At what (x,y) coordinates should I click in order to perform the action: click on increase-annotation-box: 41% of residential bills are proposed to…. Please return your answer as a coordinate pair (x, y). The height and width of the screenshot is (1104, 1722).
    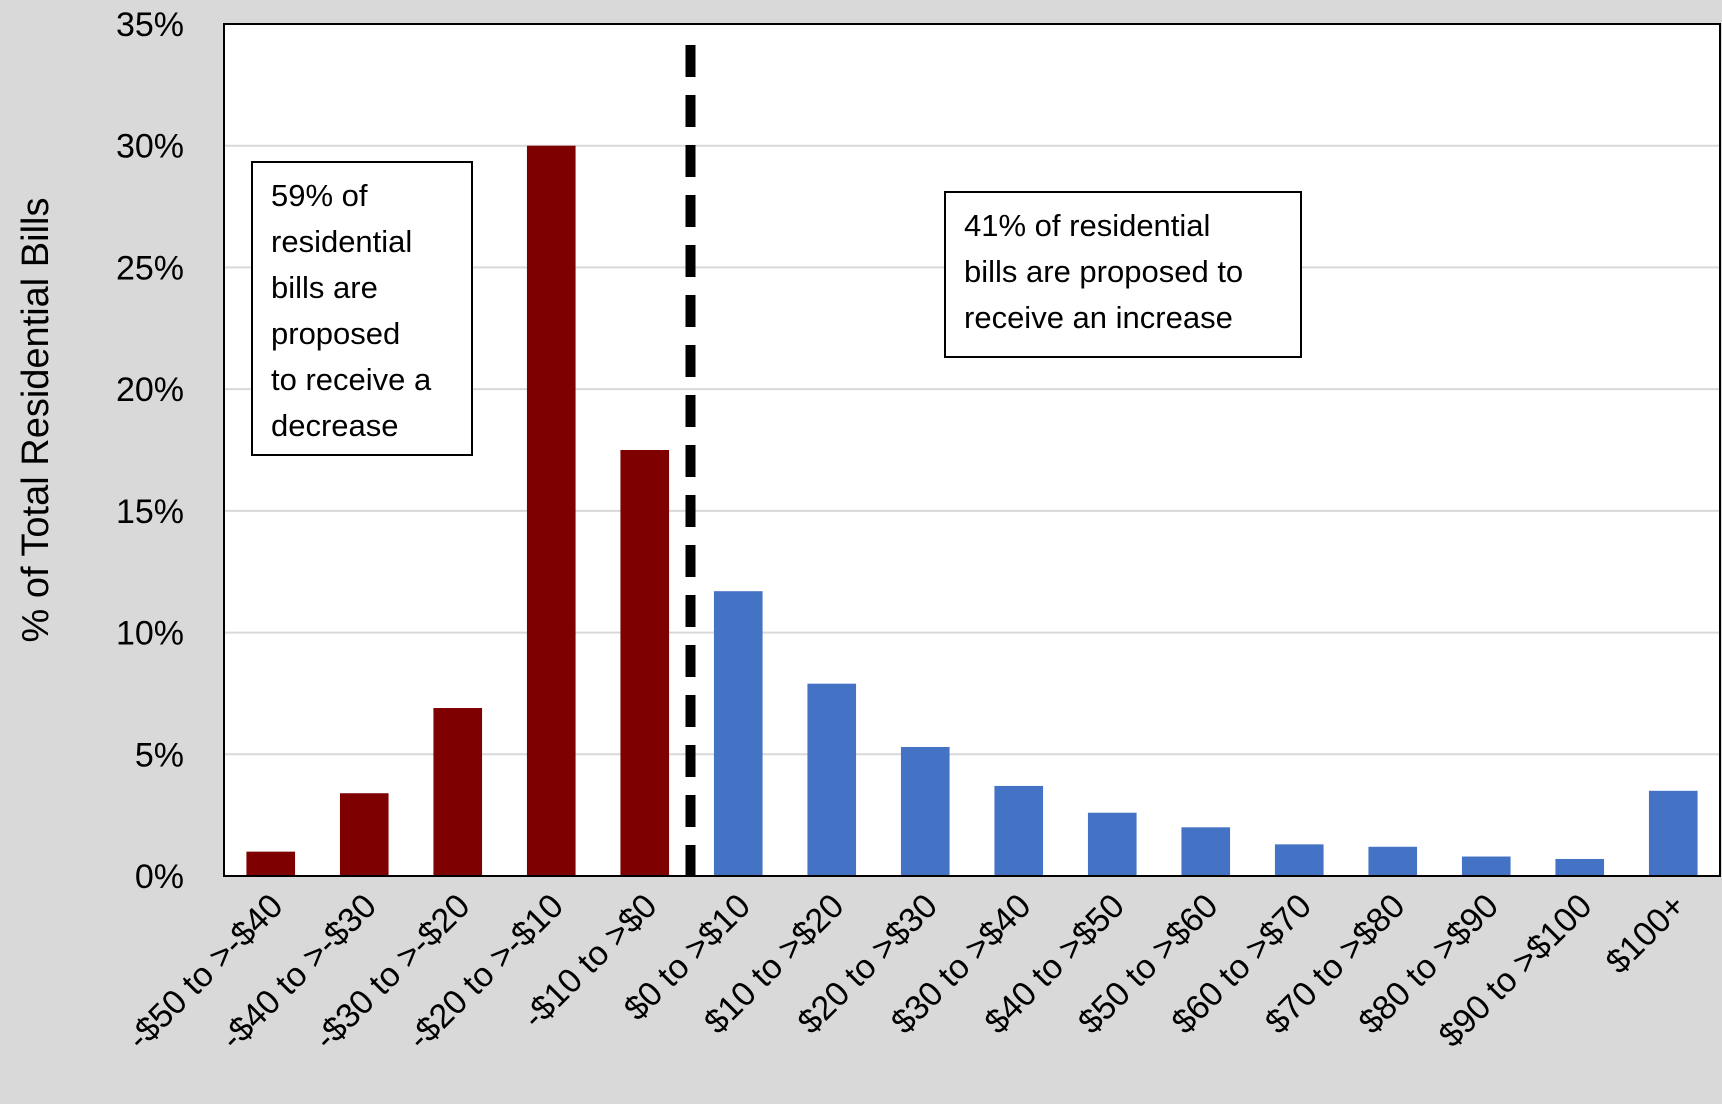
    Looking at the image, I should click on (1123, 274).